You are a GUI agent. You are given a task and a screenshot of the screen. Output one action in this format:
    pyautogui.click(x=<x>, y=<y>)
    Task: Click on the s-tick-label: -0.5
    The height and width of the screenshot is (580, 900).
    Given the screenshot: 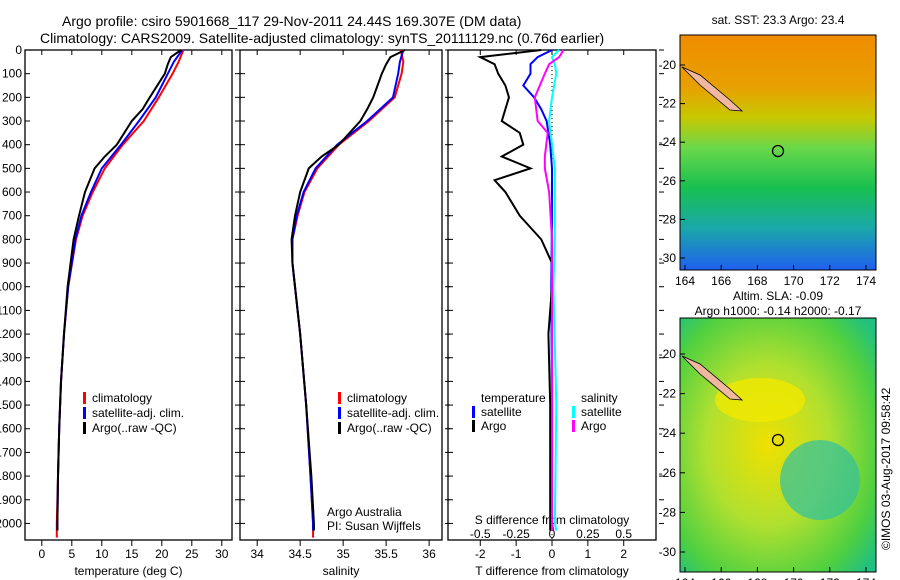 What is the action you would take?
    pyautogui.click(x=480, y=534)
    